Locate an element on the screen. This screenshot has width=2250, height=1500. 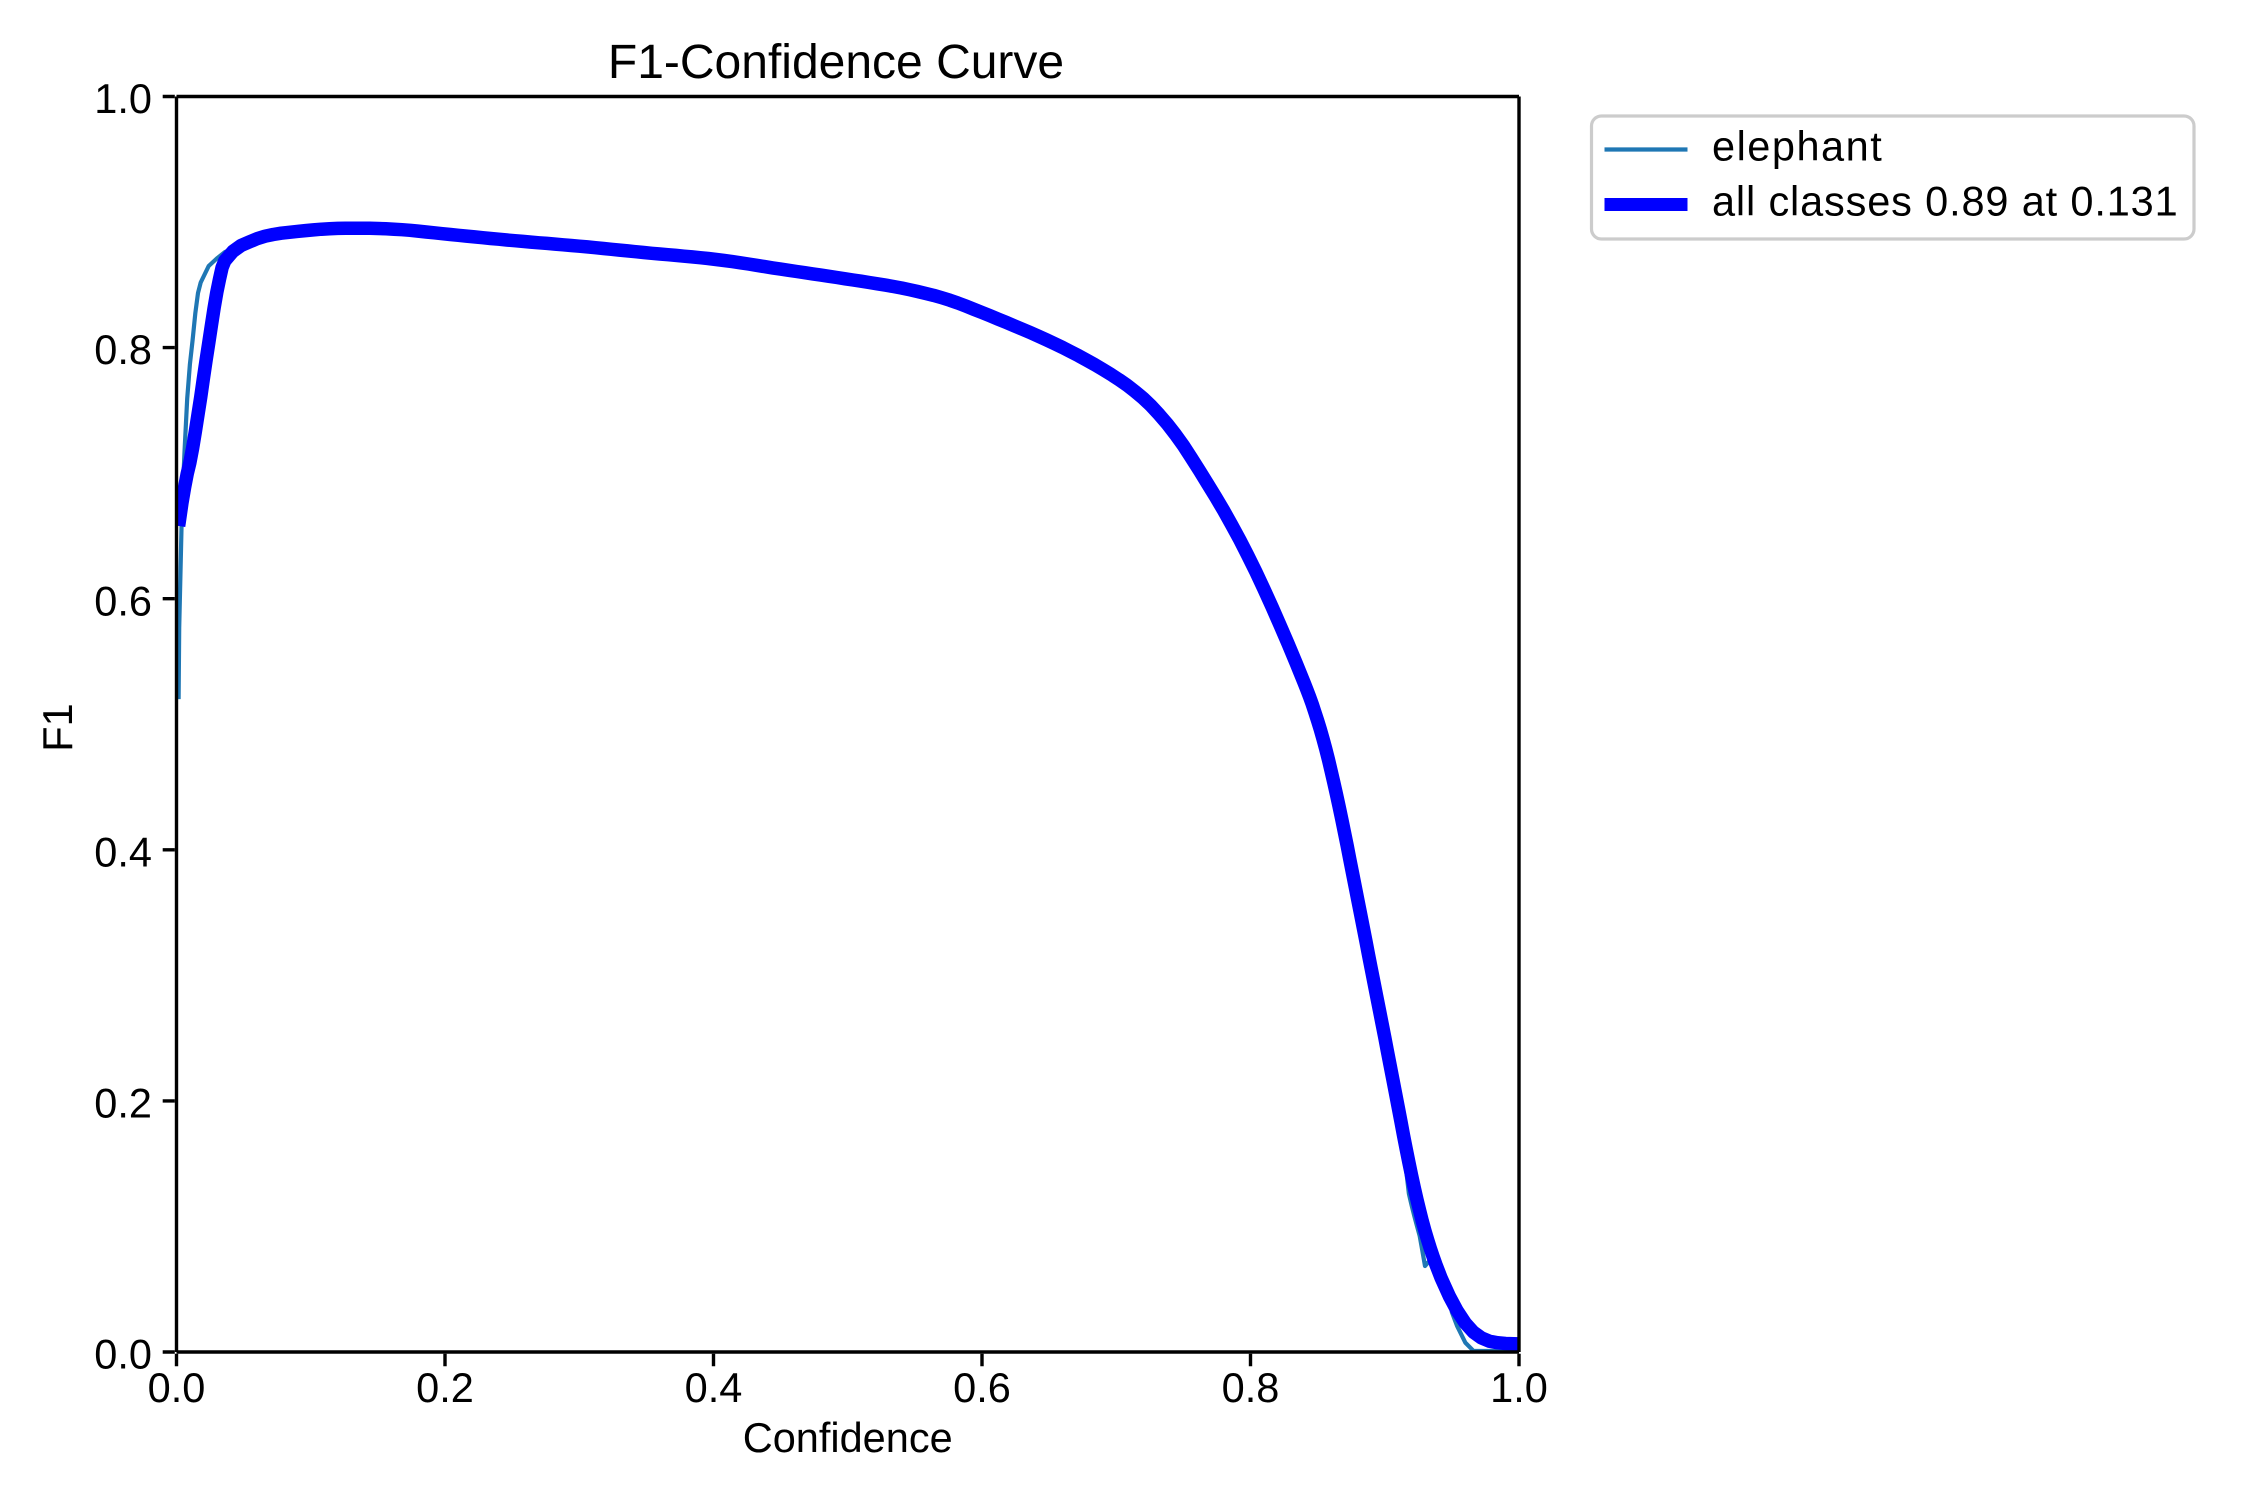
svg-text: Confidence is located at coordinates (848, 1437).